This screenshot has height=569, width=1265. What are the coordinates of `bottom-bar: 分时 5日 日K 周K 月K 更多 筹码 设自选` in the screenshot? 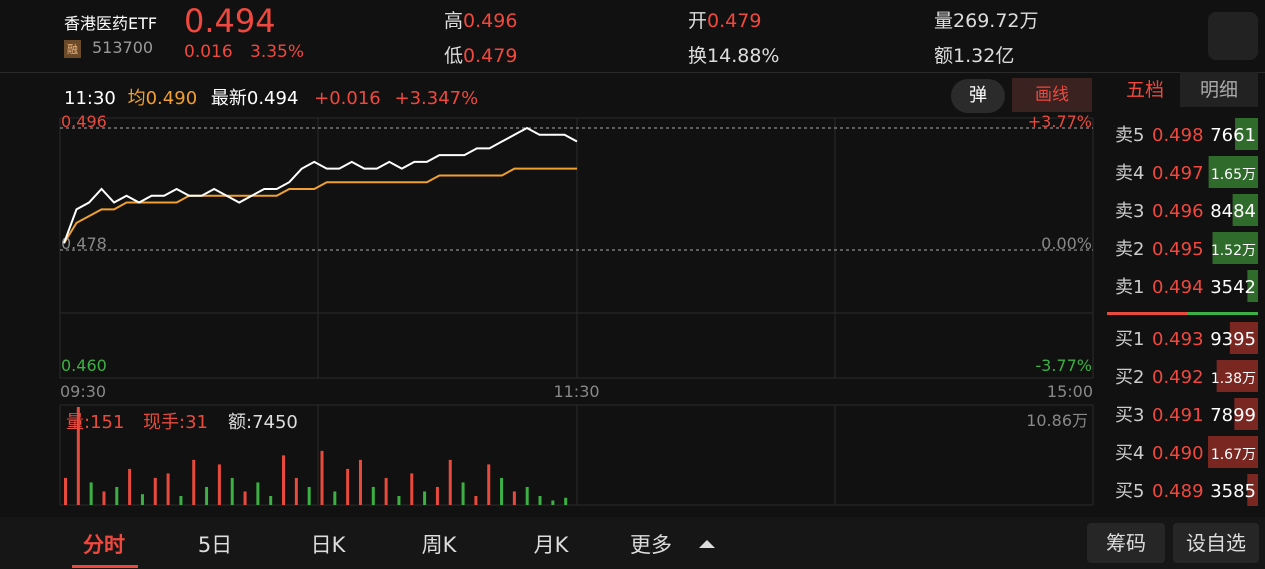 It's located at (632, 543).